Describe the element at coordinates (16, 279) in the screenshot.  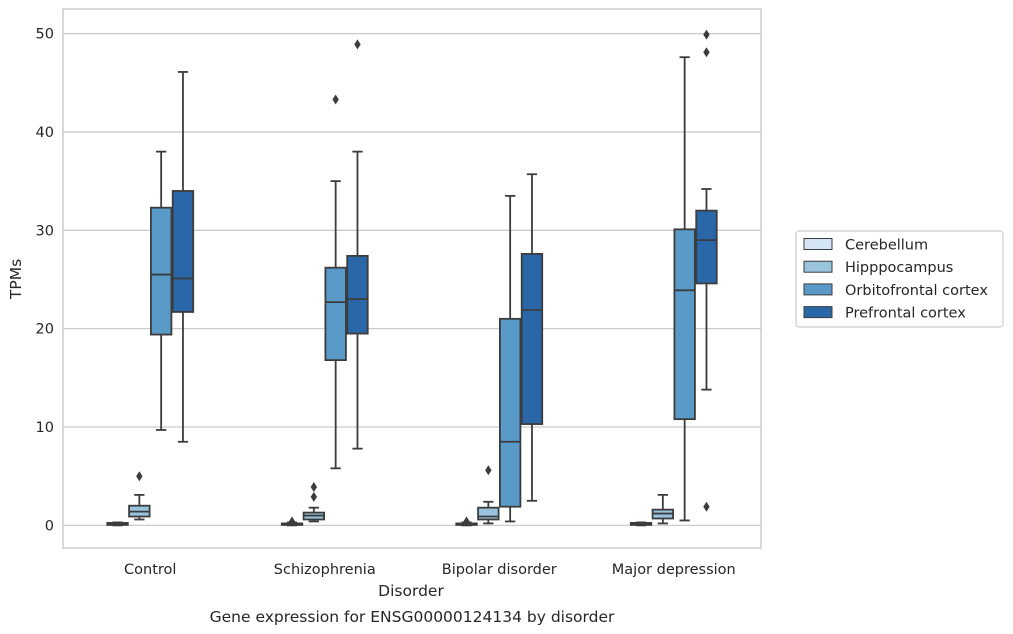
I see `y-axis-label: TPMs` at that location.